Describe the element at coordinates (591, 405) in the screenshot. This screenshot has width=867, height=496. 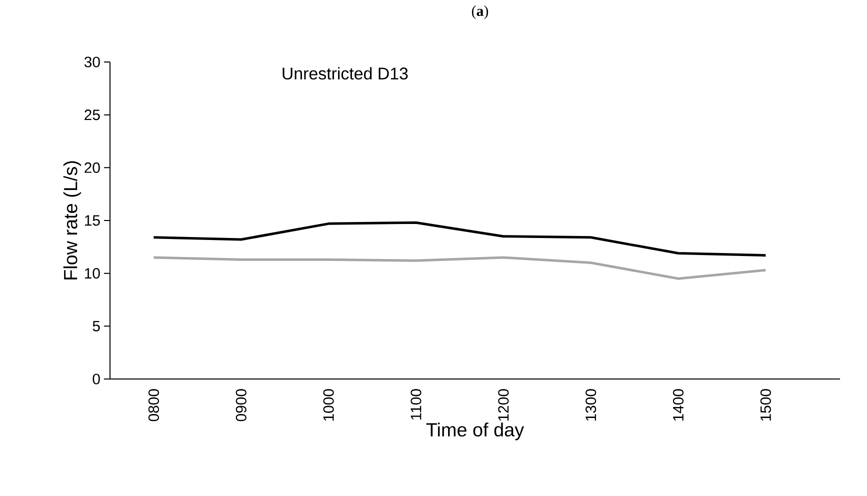
I see `x-tick-label: 1300` at that location.